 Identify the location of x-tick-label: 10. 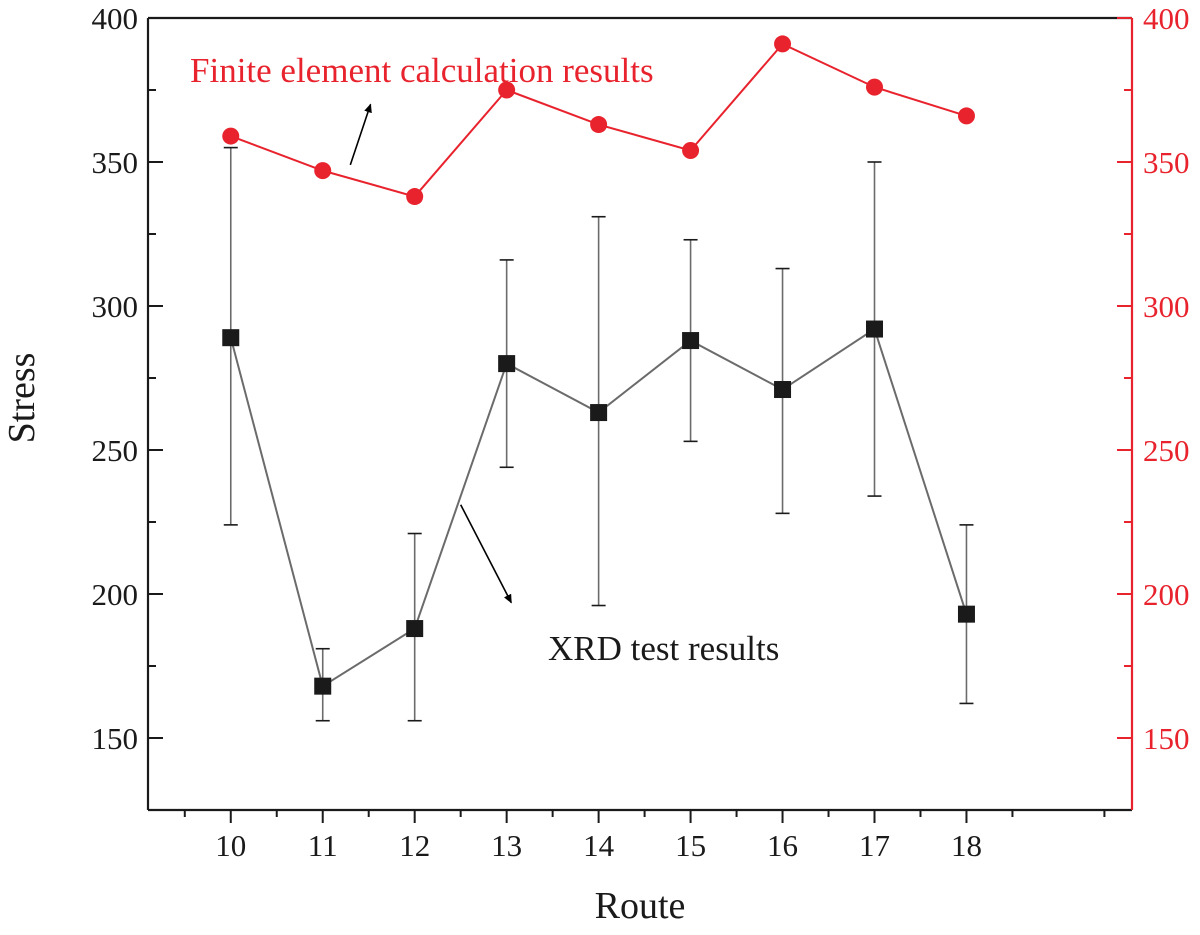
(230, 845).